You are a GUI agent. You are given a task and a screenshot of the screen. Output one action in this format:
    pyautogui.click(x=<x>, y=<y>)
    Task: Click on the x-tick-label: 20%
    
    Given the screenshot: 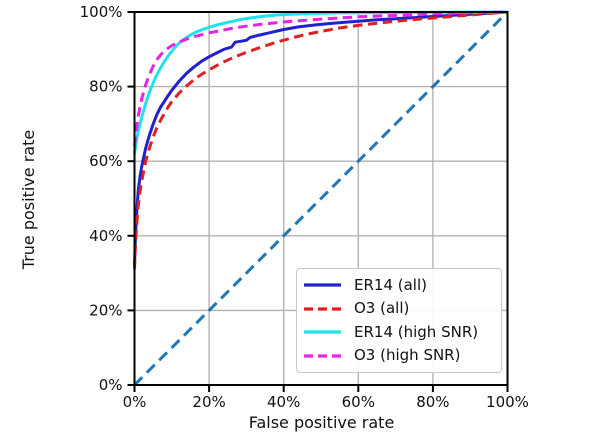 What is the action you would take?
    pyautogui.click(x=208, y=402)
    